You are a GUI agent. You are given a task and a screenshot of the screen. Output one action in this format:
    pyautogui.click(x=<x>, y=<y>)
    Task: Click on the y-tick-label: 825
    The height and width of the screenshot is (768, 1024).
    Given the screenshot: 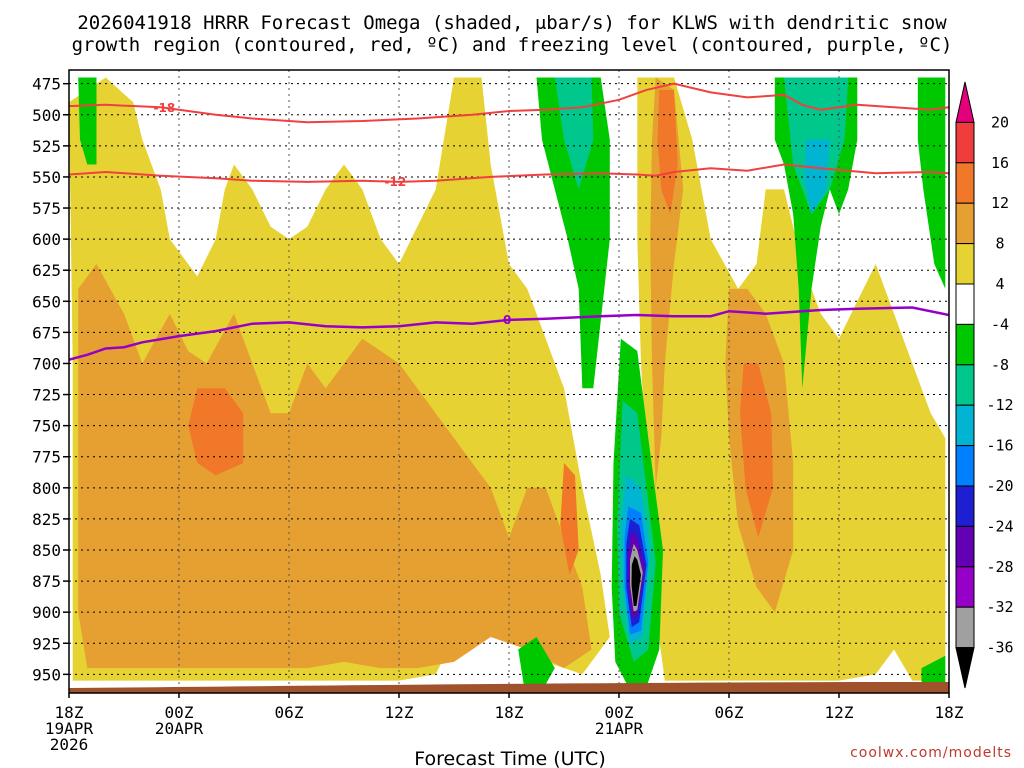 What is the action you would take?
    pyautogui.click(x=46, y=519)
    